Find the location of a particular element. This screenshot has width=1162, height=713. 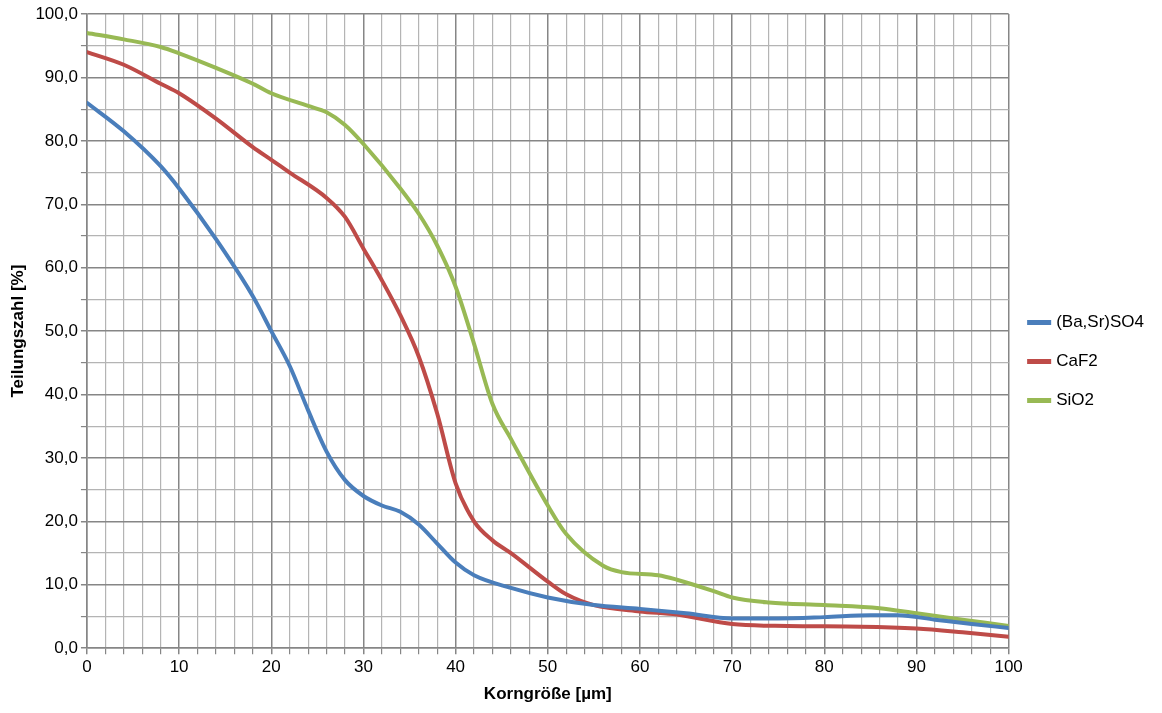

x-tick-label: 40 is located at coordinates (456, 667).